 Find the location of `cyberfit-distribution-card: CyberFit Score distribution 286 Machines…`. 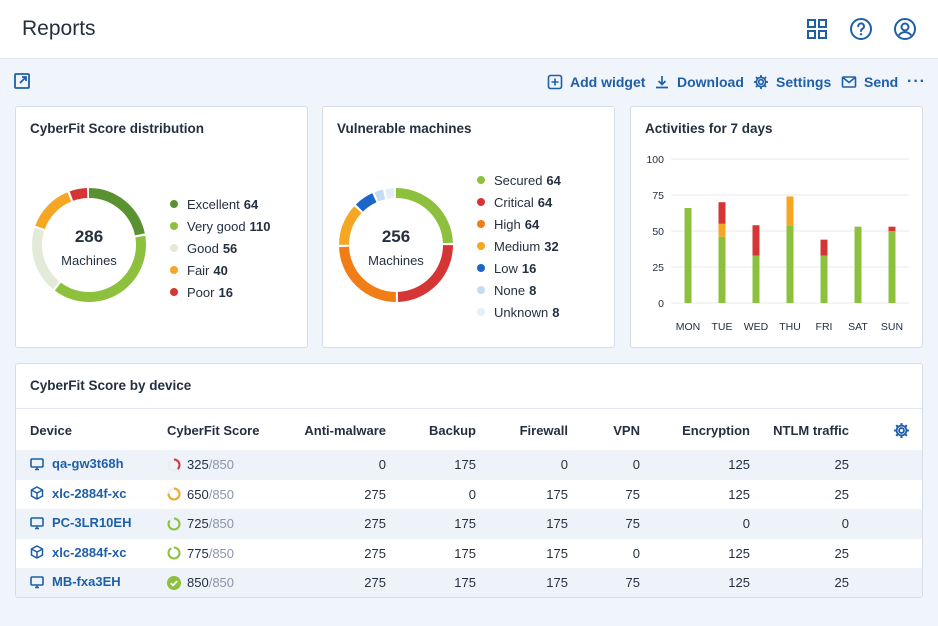

cyberfit-distribution-card: CyberFit Score distribution 286 Machines… is located at coordinates (161, 227).